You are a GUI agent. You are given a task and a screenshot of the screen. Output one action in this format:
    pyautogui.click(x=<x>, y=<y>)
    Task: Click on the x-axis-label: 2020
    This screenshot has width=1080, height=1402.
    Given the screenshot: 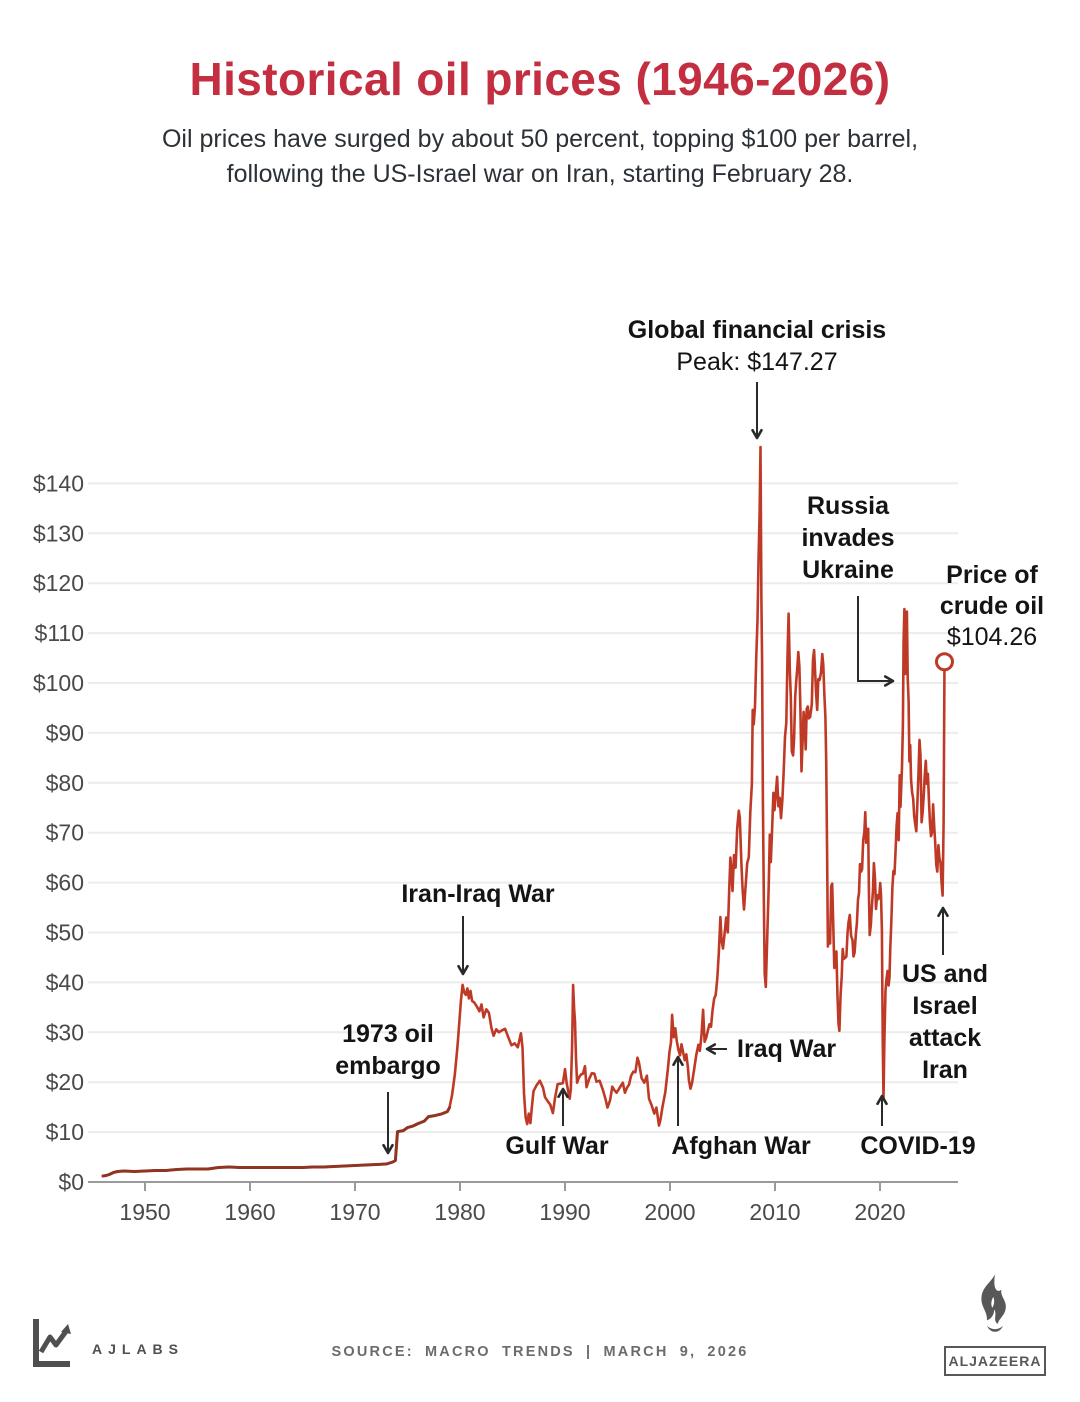 What is the action you would take?
    pyautogui.click(x=879, y=1212)
    